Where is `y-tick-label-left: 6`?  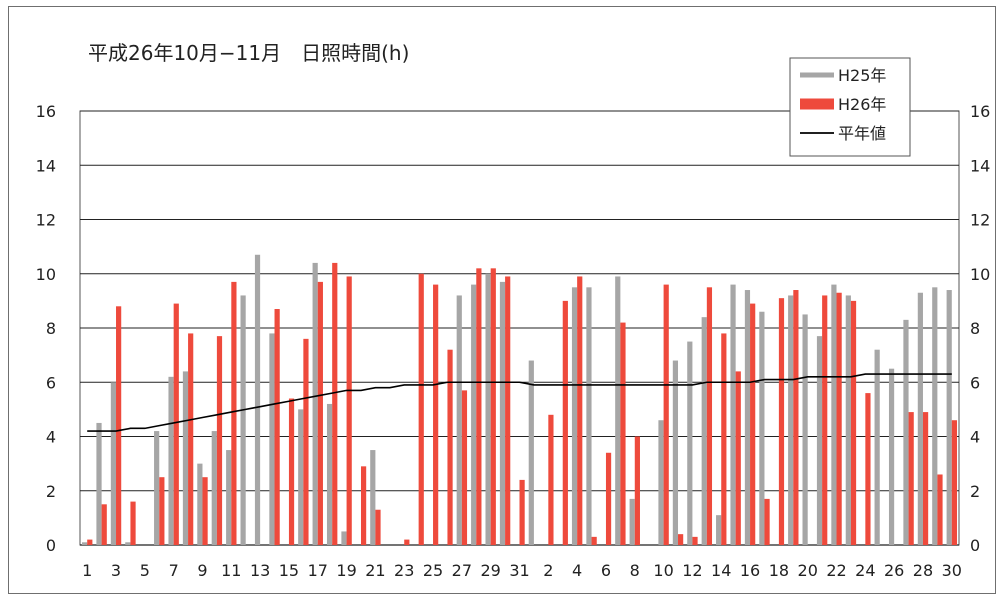 y-tick-label-left: 6 is located at coordinates (51, 382).